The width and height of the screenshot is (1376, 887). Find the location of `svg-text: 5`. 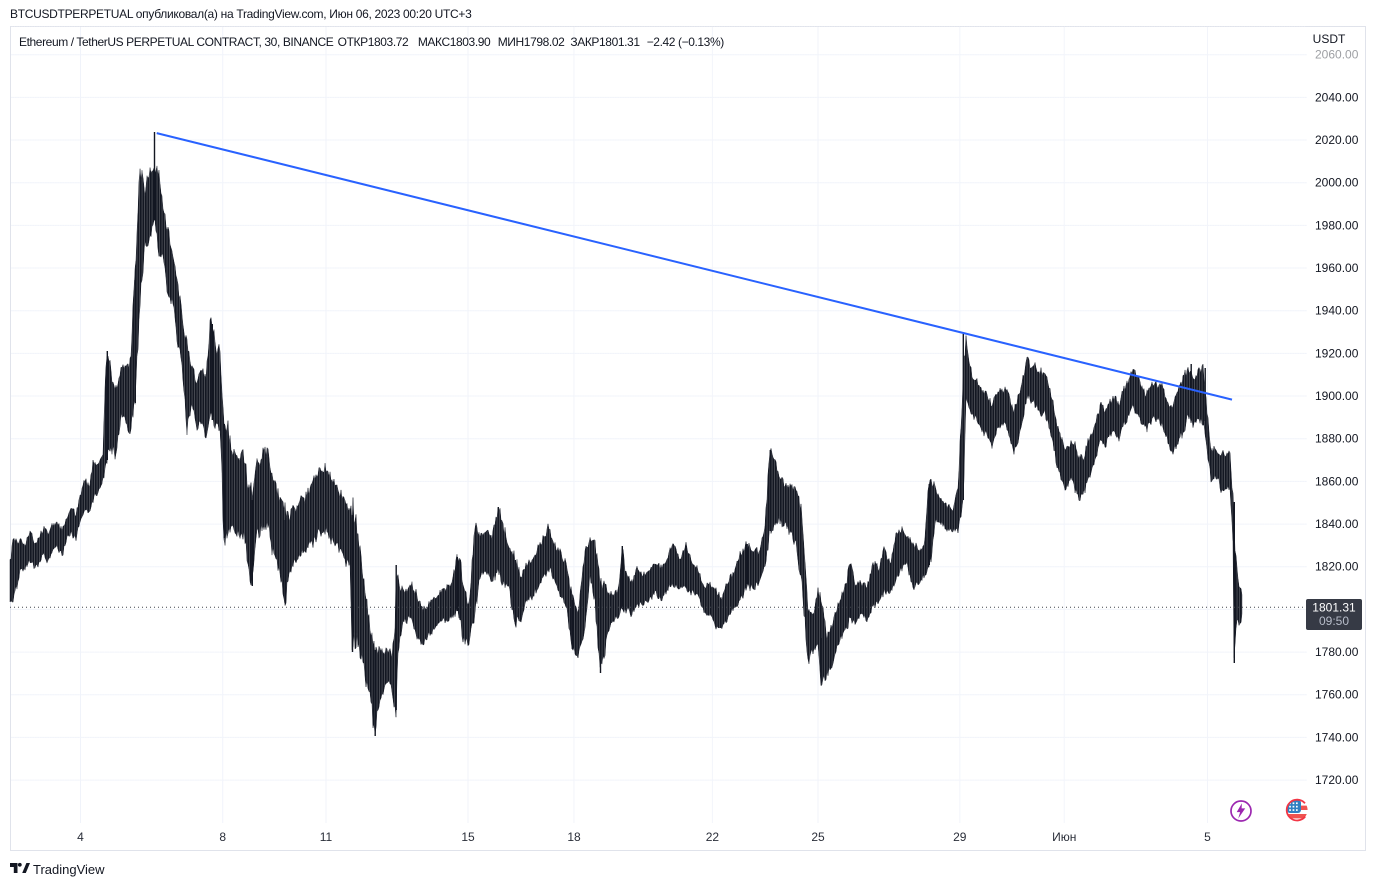

svg-text: 5 is located at coordinates (1207, 837).